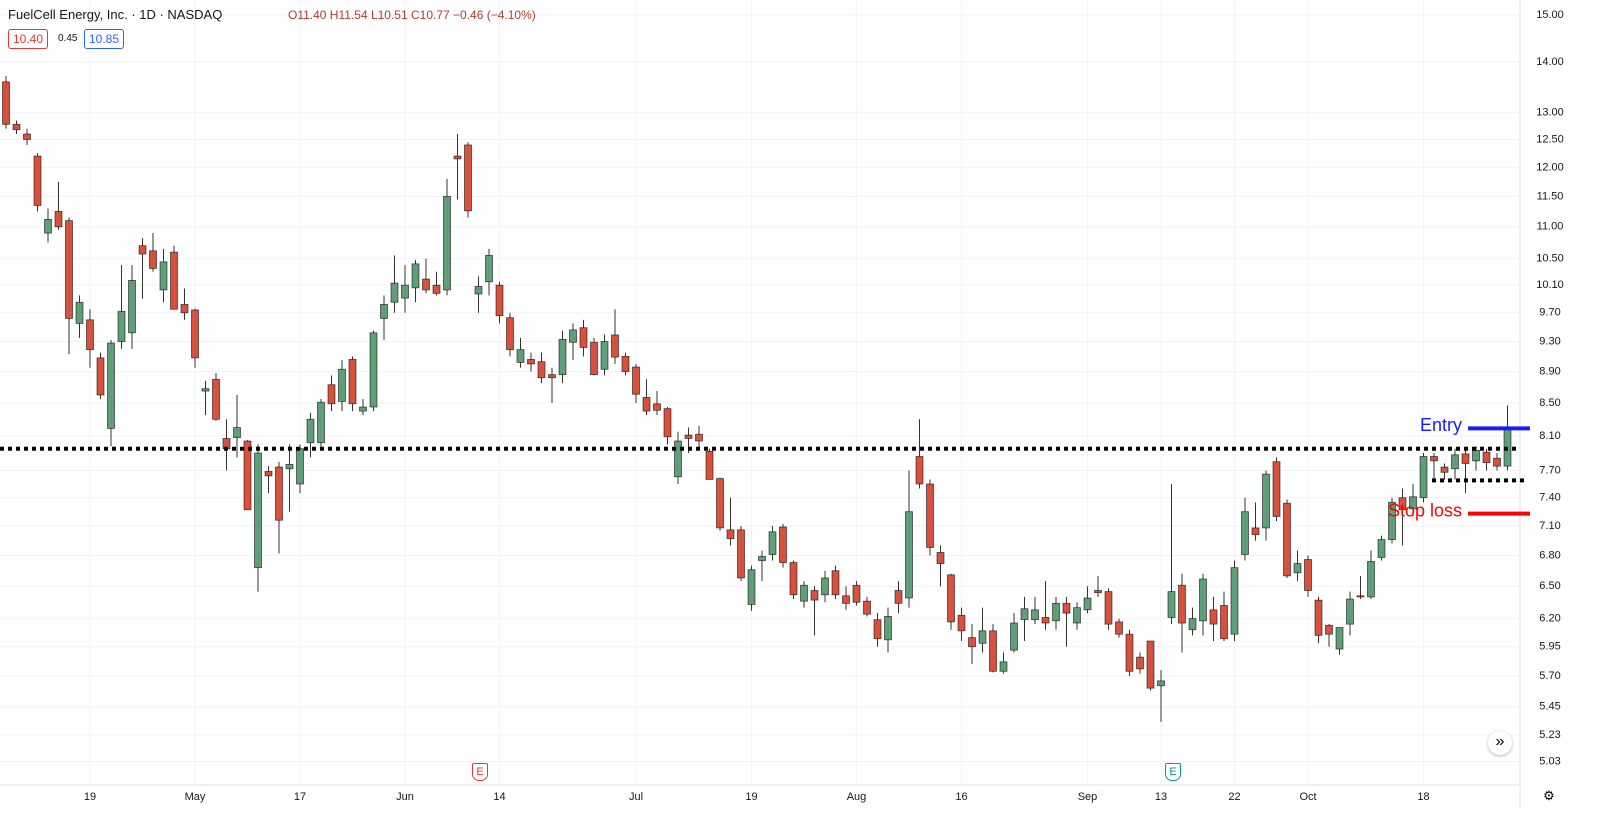 The height and width of the screenshot is (828, 1606). What do you see at coordinates (1549, 555) in the screenshot?
I see `y-tick-label: 6.80` at bounding box center [1549, 555].